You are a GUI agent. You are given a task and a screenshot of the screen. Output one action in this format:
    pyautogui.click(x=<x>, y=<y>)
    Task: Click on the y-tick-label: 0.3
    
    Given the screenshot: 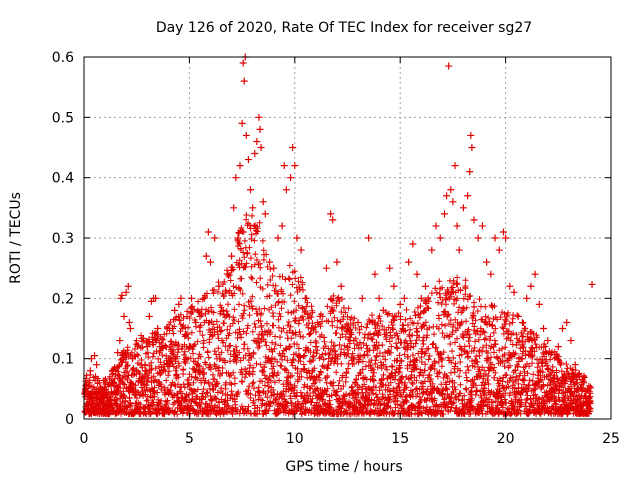 What is the action you would take?
    pyautogui.click(x=63, y=239)
    